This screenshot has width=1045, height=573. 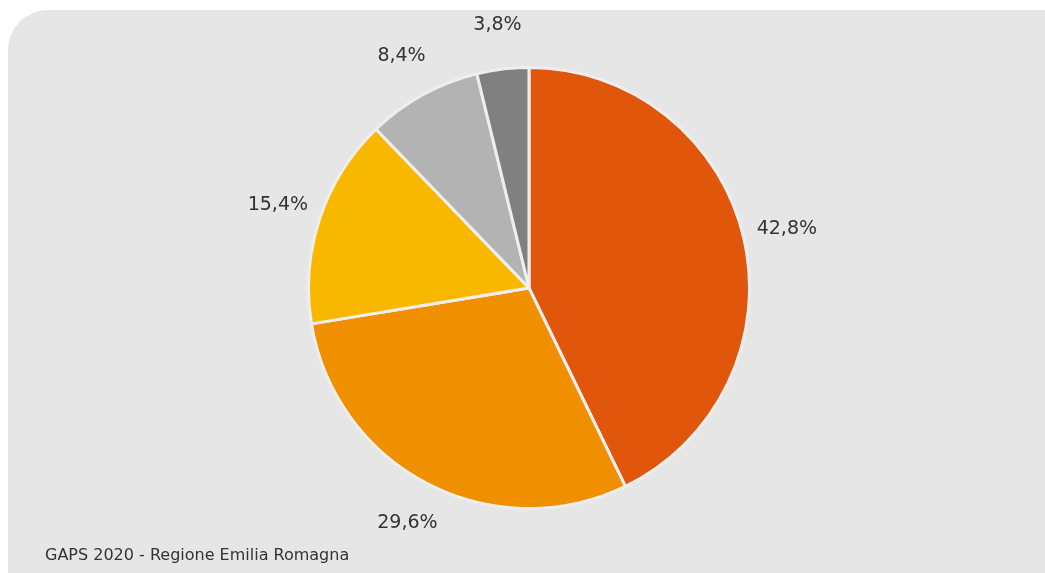 What do you see at coordinates (497, 23) in the screenshot?
I see `data-label: 3,8%` at bounding box center [497, 23].